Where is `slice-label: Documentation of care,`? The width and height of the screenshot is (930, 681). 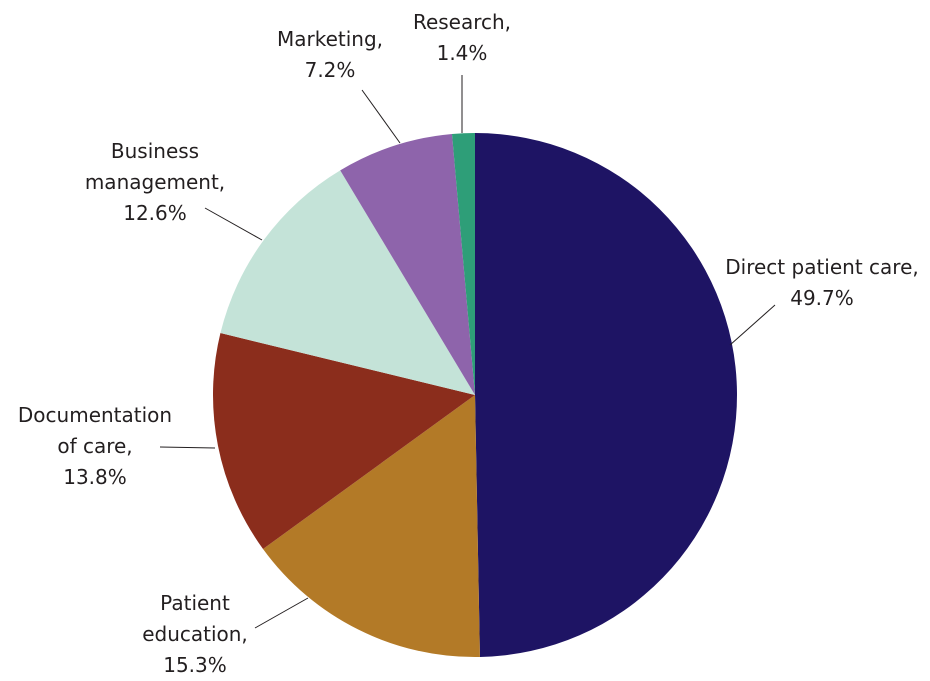 slice-label: Documentation of care, is located at coordinates (95, 430).